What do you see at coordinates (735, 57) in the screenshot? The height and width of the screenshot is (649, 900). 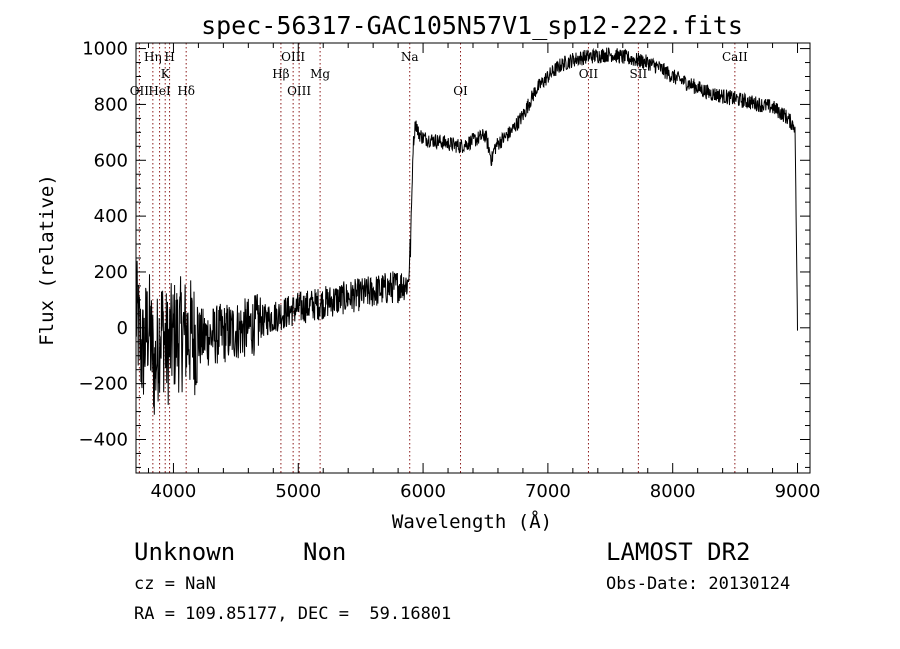 I see `emission-line-label: CaII` at bounding box center [735, 57].